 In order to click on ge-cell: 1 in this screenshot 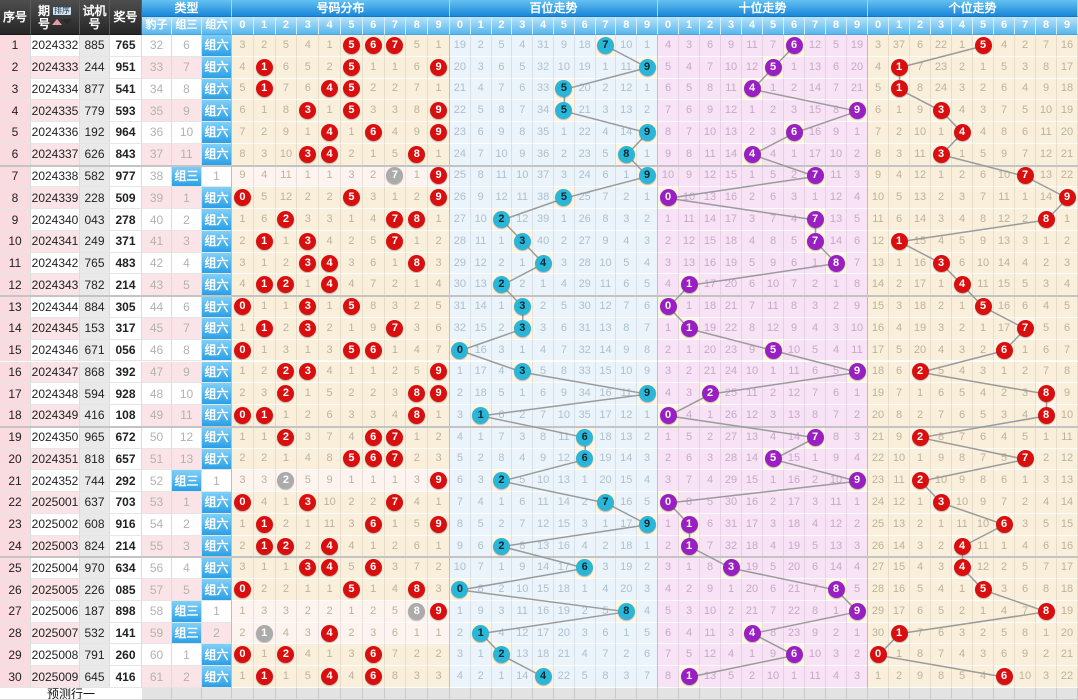, I will do `click(941, 176)`.